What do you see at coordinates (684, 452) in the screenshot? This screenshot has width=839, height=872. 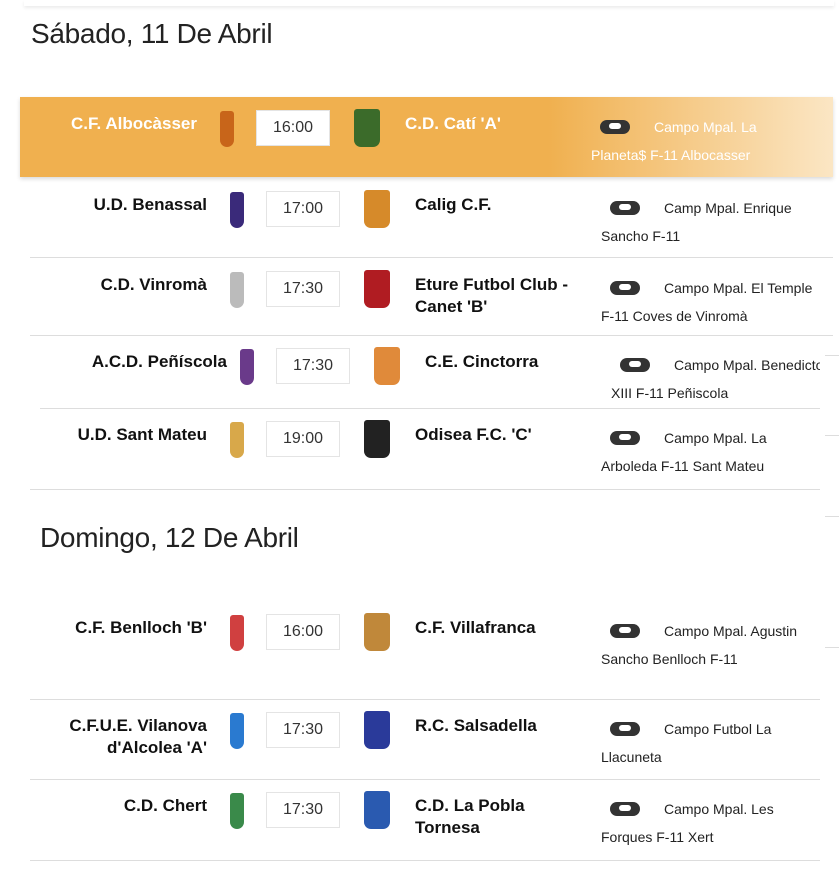 I see `venue-name: Campo Mpal. La Arboleda F-11 Sant Mateu` at bounding box center [684, 452].